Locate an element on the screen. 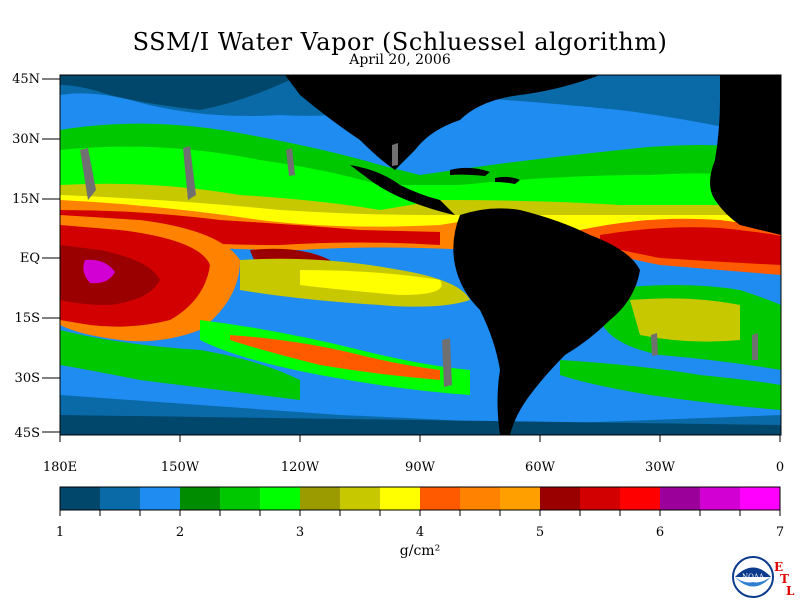  lon-label: 90W is located at coordinates (420, 467).